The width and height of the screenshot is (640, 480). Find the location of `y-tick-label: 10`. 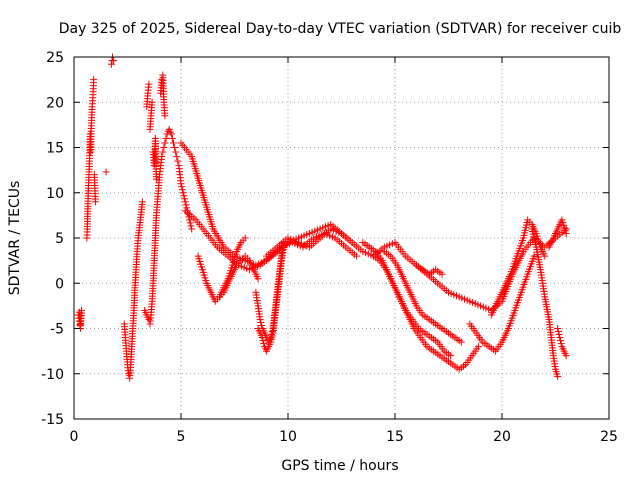

y-tick-label: 10 is located at coordinates (55, 194).